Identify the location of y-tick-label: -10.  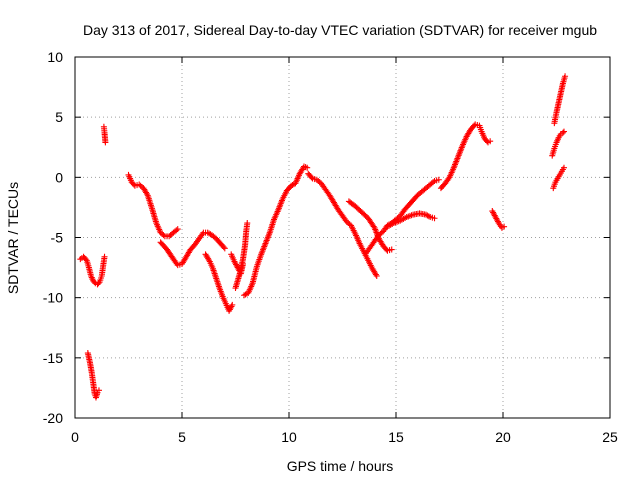
(53, 298).